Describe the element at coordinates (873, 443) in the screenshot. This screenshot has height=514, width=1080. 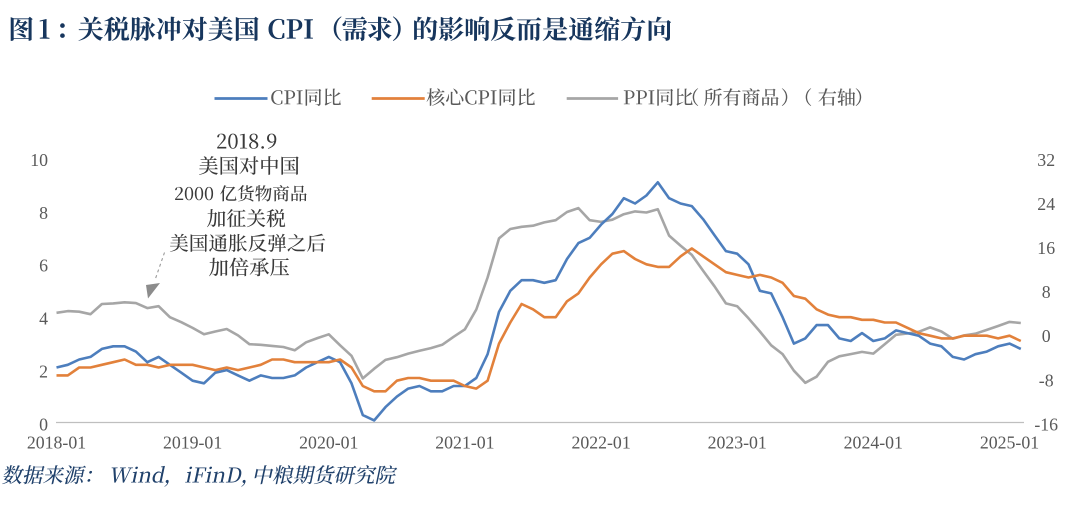
I see `svg-text: 2024-01` at that location.